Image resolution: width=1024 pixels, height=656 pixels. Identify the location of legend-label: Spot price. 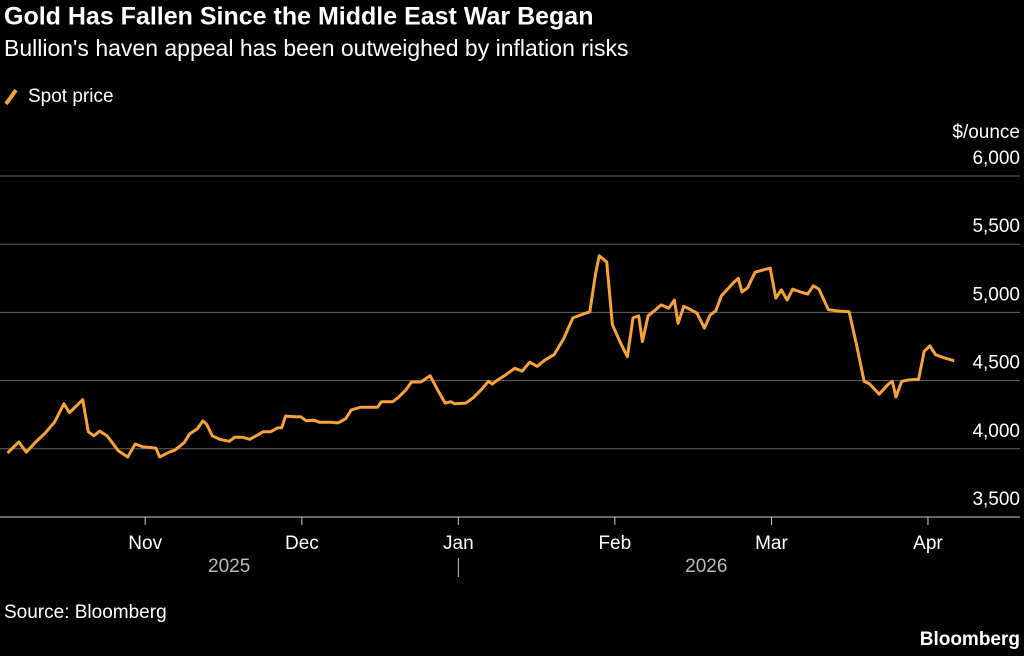
(71, 96).